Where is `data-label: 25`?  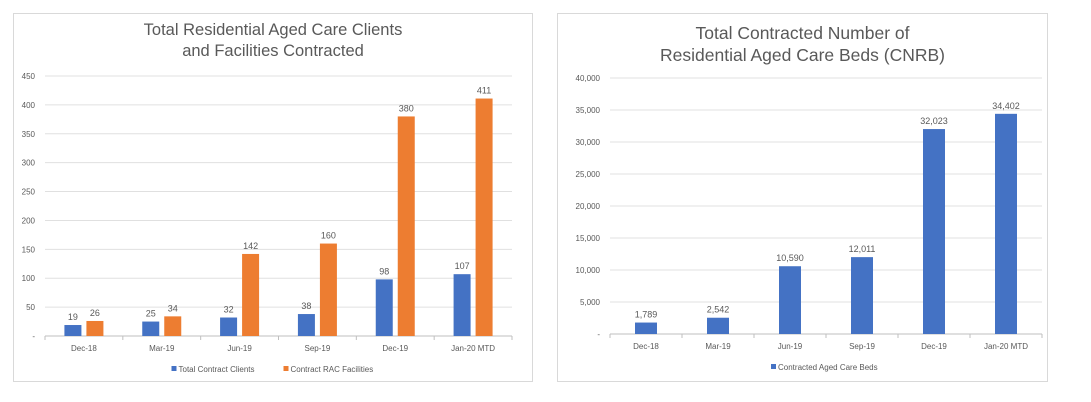 data-label: 25 is located at coordinates (151, 314).